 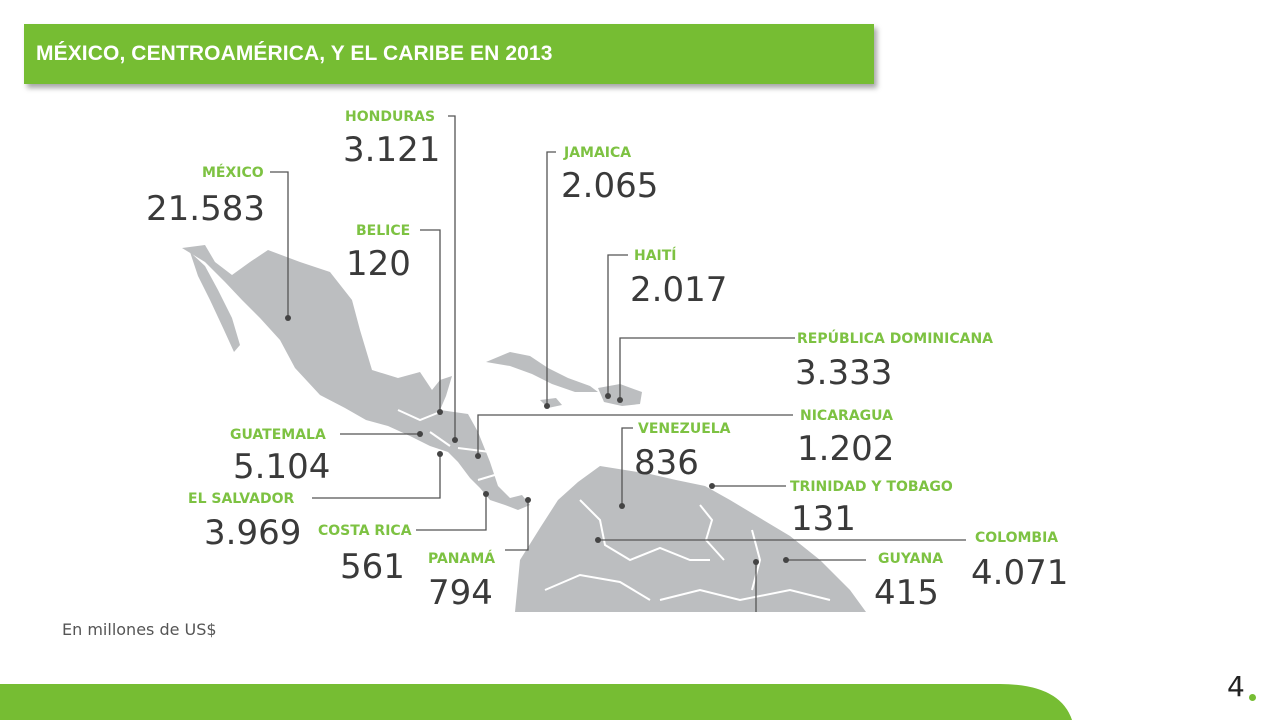 I want to click on page-number-dot, so click(x=1252, y=697).